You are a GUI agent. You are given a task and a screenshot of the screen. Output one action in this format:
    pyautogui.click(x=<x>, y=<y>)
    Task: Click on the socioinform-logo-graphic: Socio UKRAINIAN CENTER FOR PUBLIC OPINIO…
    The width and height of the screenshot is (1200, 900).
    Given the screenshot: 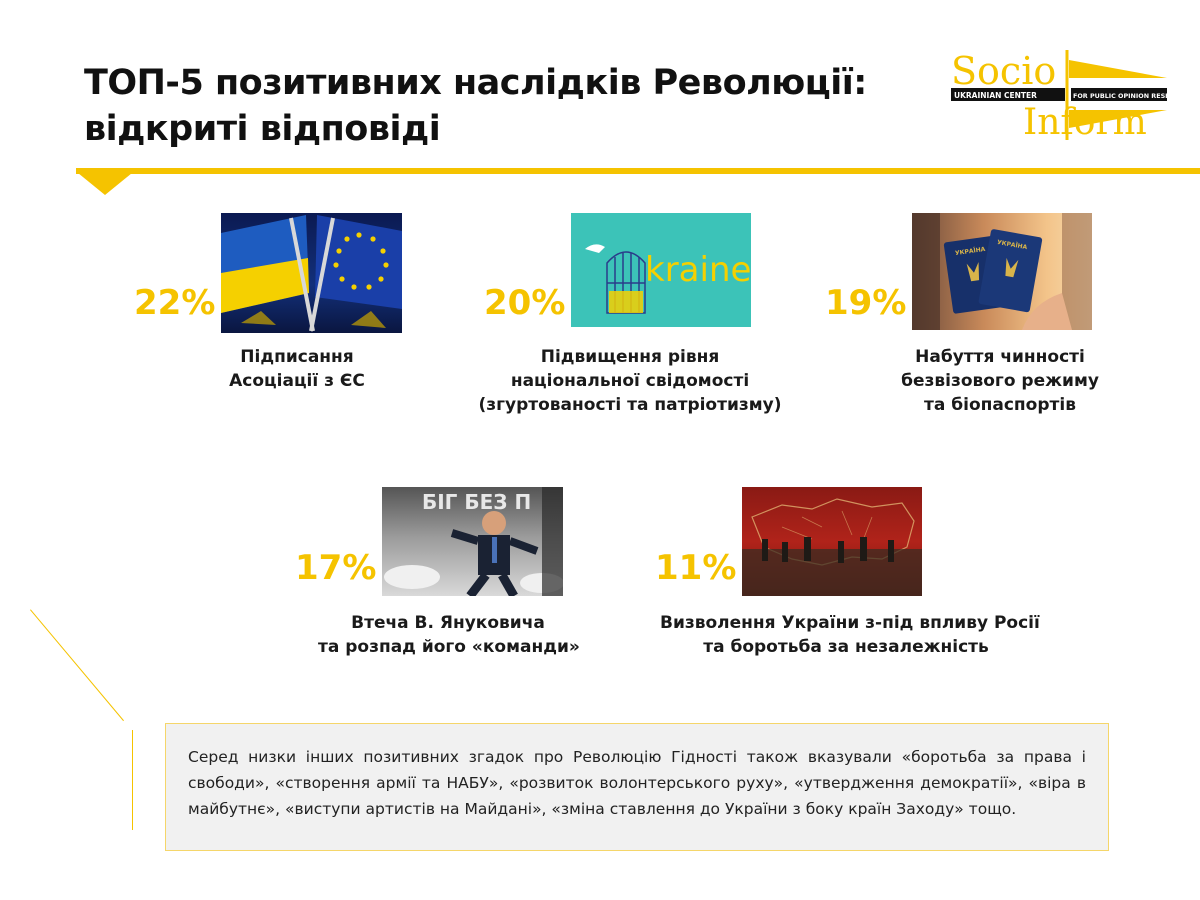 What is the action you would take?
    pyautogui.click(x=1070, y=96)
    